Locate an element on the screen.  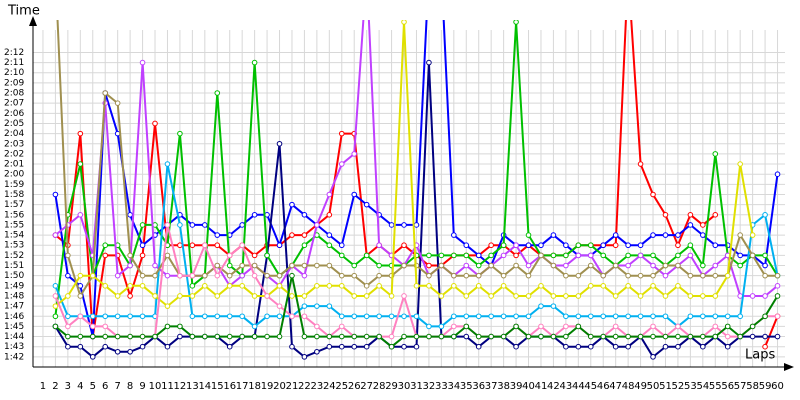
x-tick-label: 28 is located at coordinates (379, 386).